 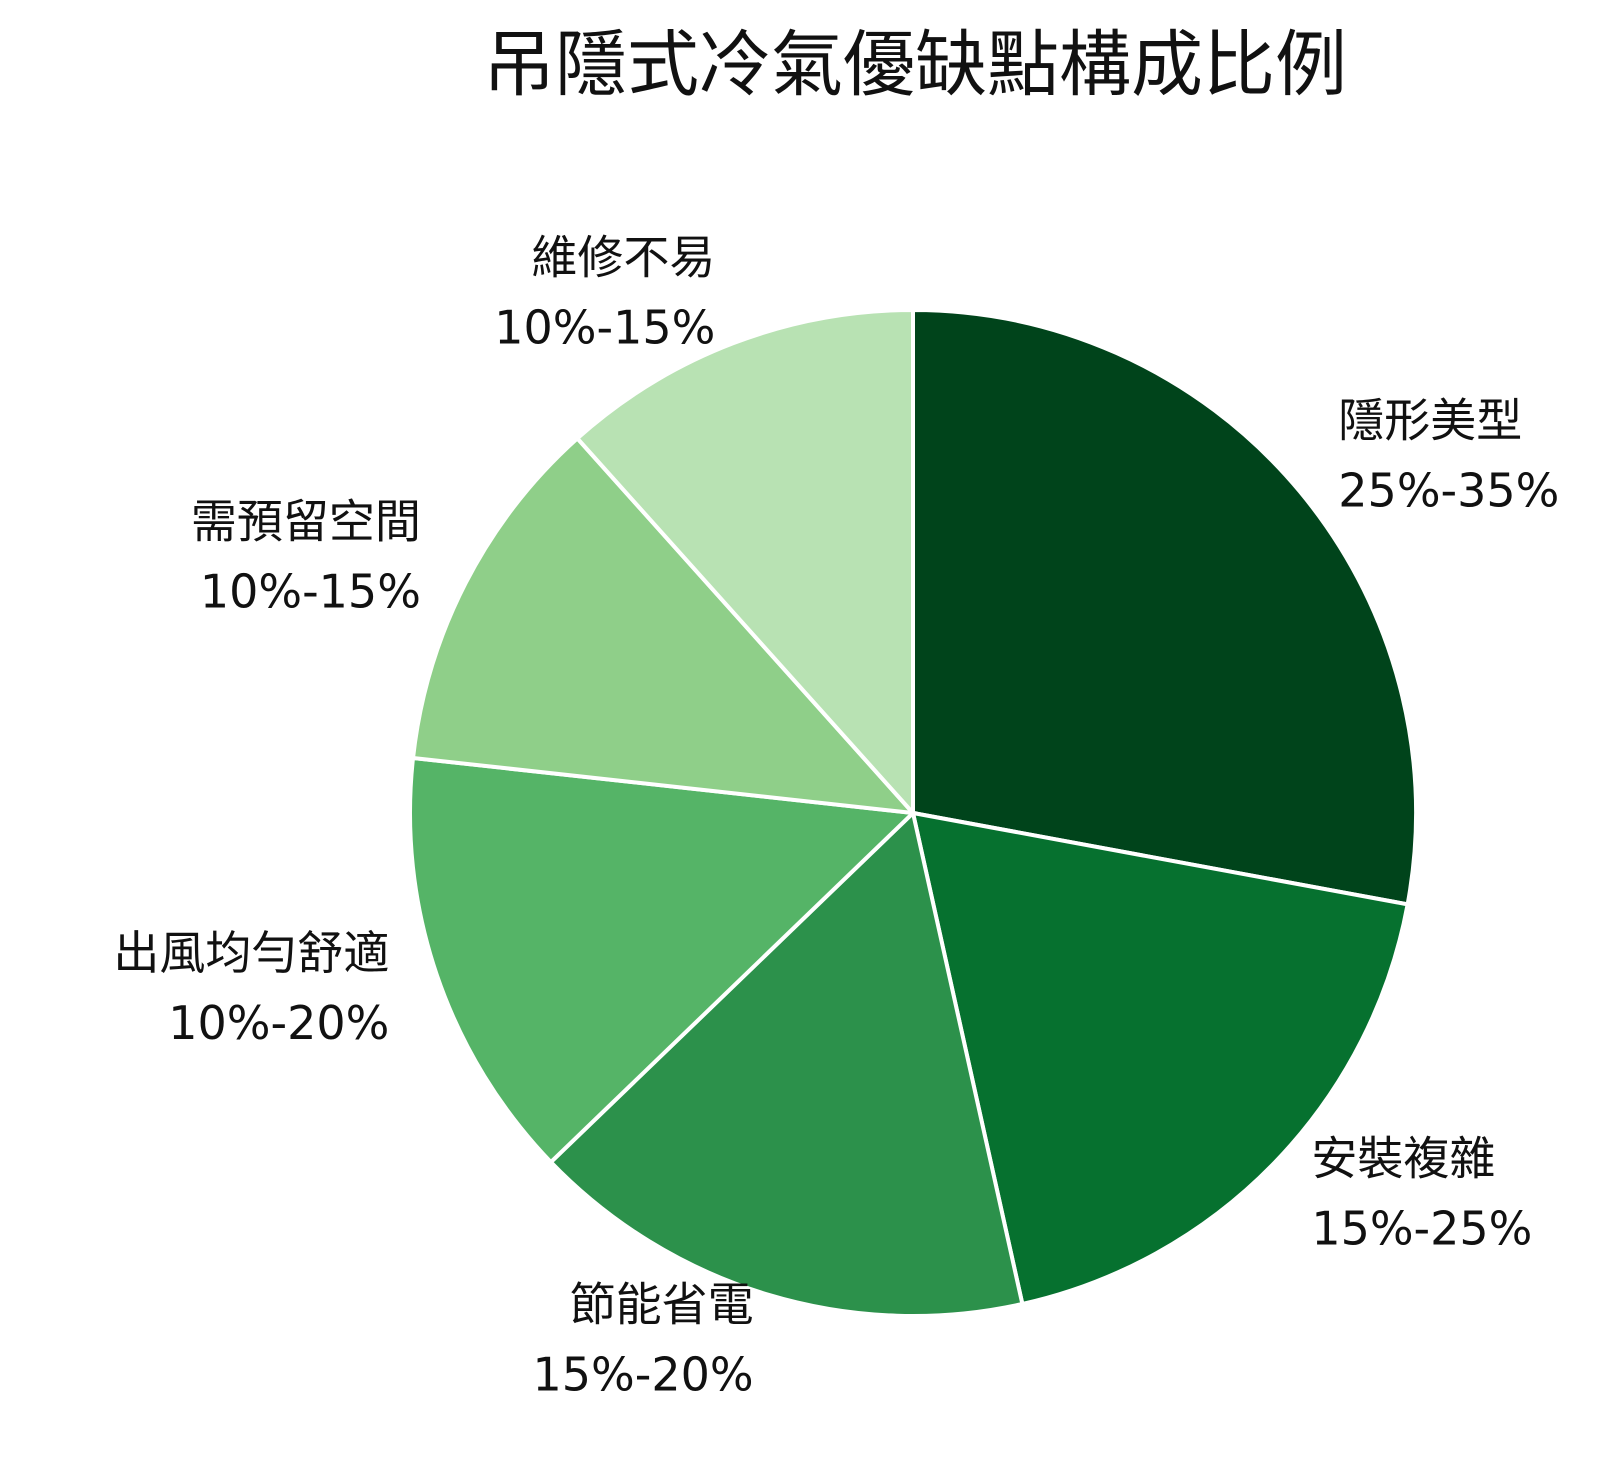 I want to click on slice-value-label: 25%-35%, so click(x=1448, y=491).